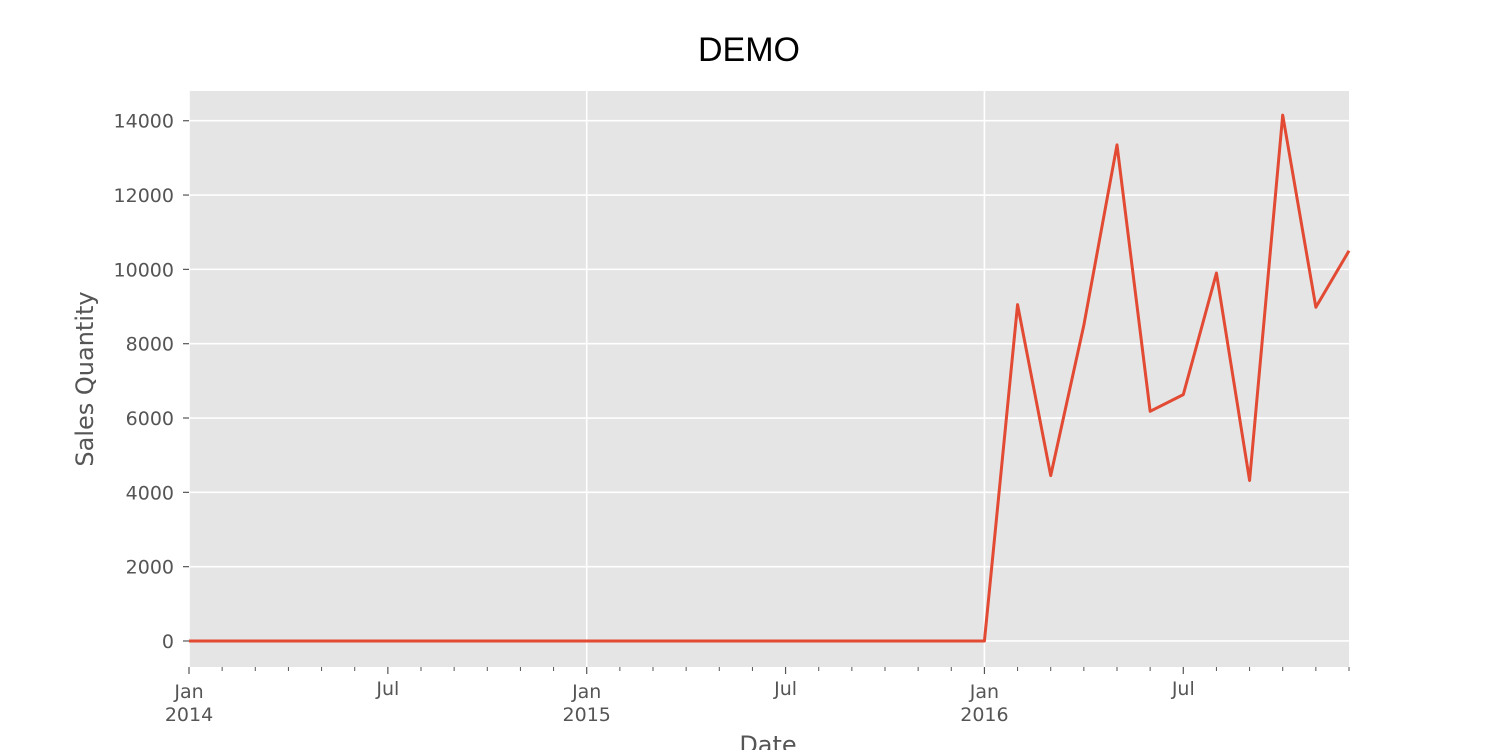 The image size is (1500, 755). I want to click on x-tick-year-label: 2016, so click(984, 715).